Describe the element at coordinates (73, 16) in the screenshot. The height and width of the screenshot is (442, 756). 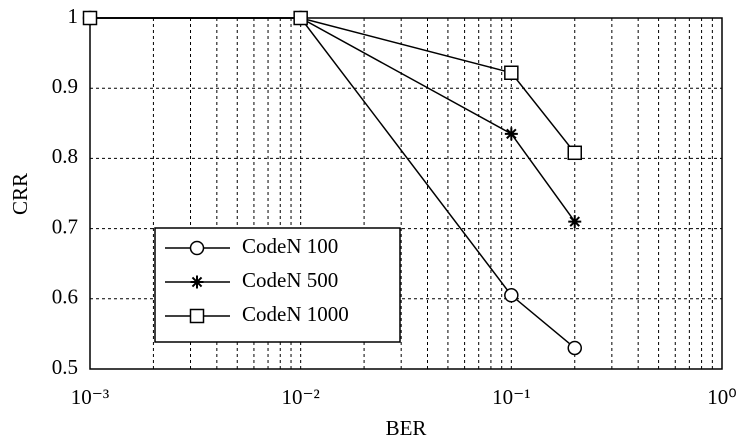
I see `y-tick-label: 1` at that location.